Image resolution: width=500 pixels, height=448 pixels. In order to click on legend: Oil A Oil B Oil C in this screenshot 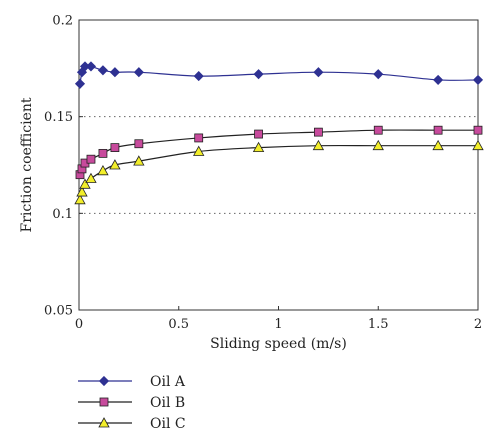, I will do `click(132, 403)`.